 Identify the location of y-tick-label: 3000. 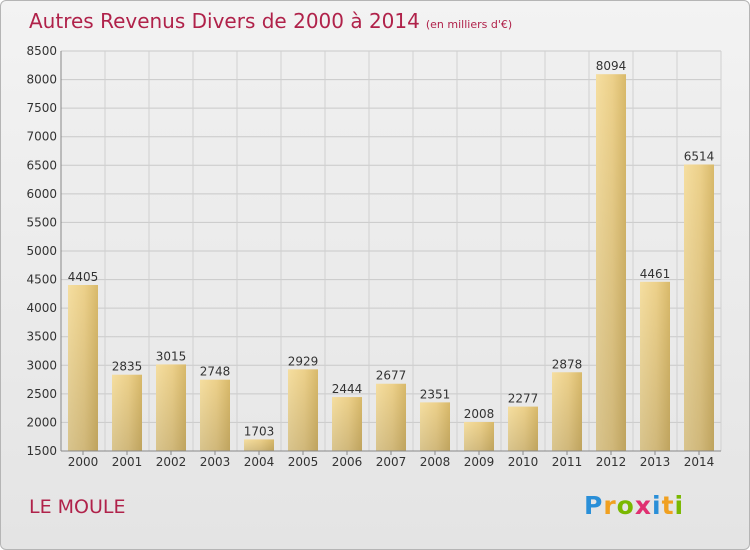
(41, 365).